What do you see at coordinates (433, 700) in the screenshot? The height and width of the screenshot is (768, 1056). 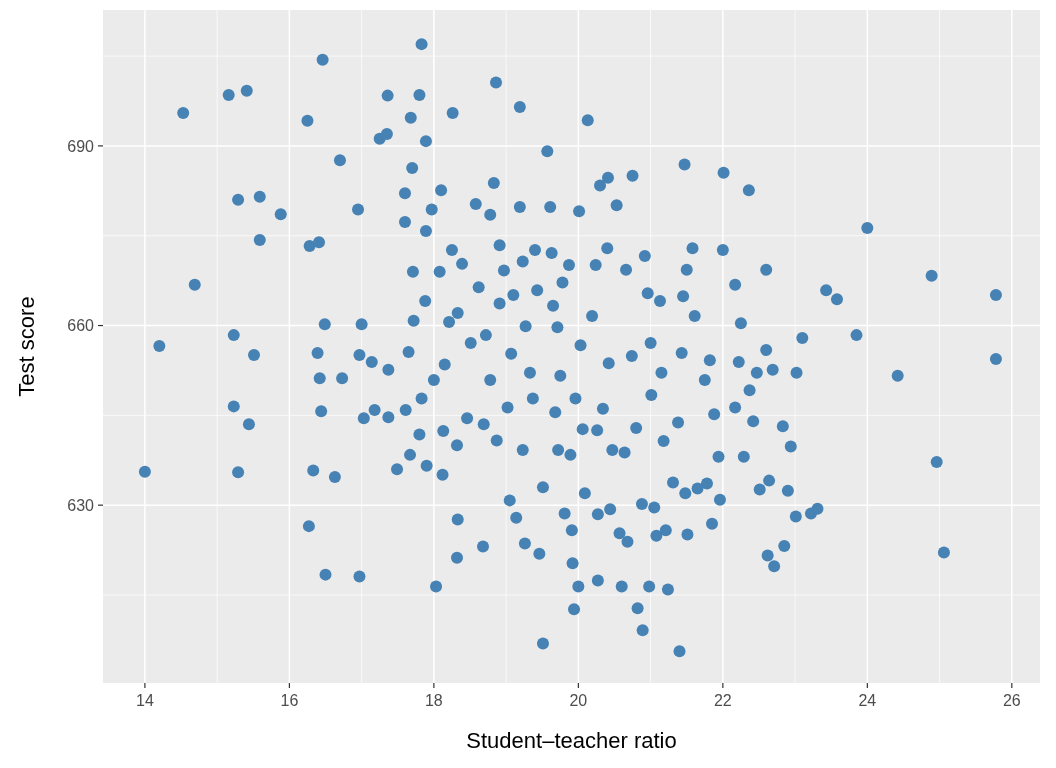 I see `x-tick-label: 18` at bounding box center [433, 700].